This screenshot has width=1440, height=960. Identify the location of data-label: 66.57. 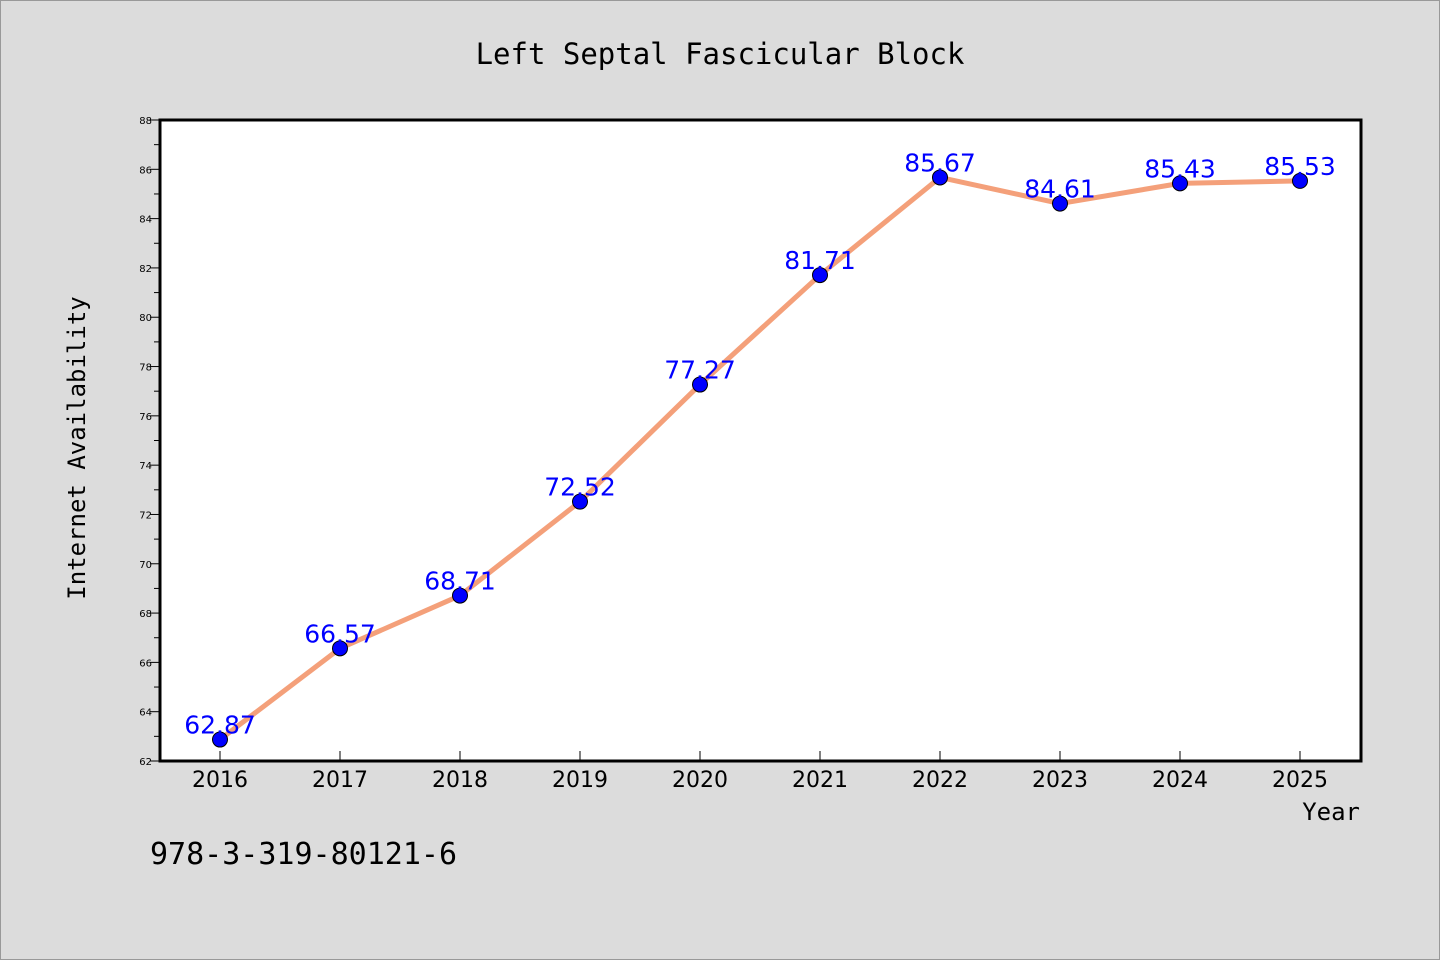
(340, 633).